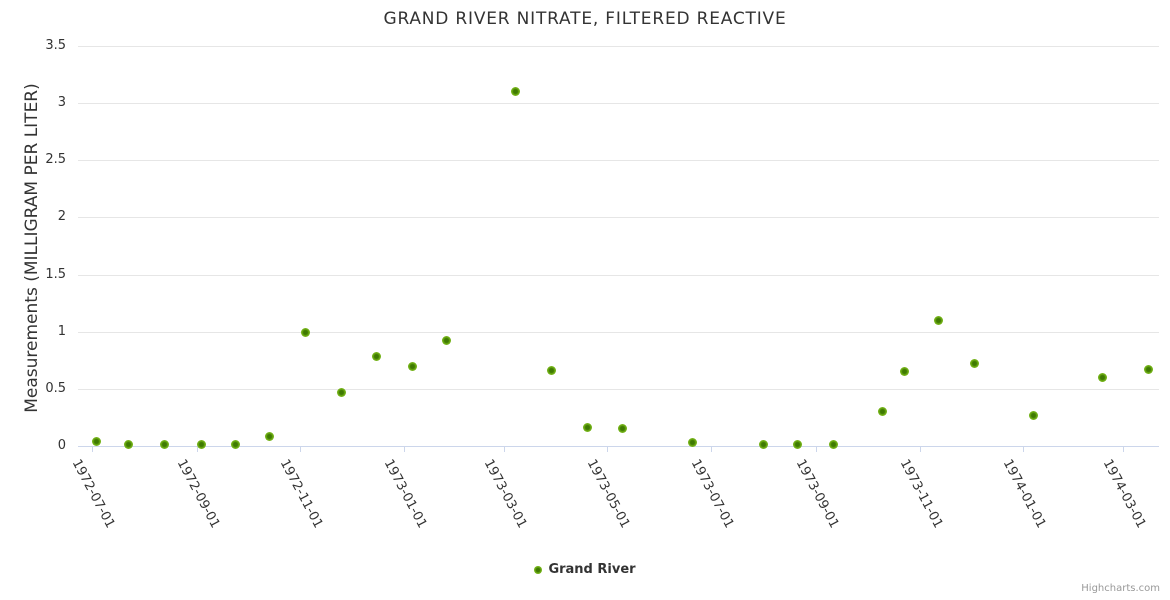 The image size is (1170, 600). I want to click on highcharts-credits-link: Highcharts.com, so click(1120, 588).